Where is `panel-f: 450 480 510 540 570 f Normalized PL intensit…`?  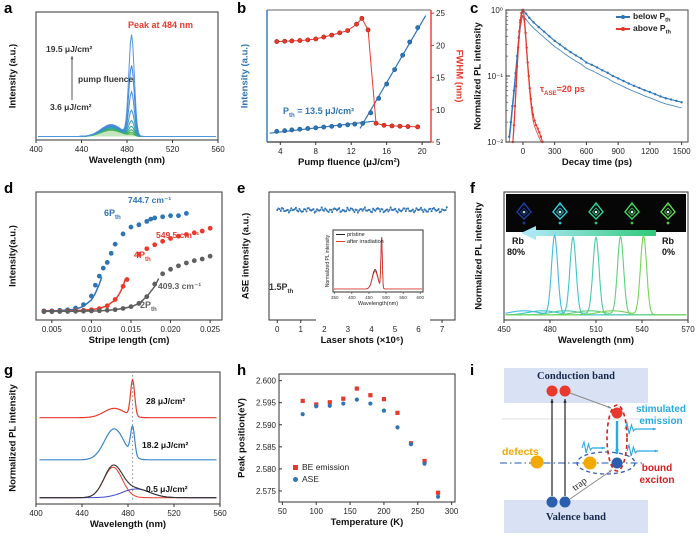
panel-f: 450 480 510 540 570 f Normalized PL intensit… is located at coordinates (583, 271).